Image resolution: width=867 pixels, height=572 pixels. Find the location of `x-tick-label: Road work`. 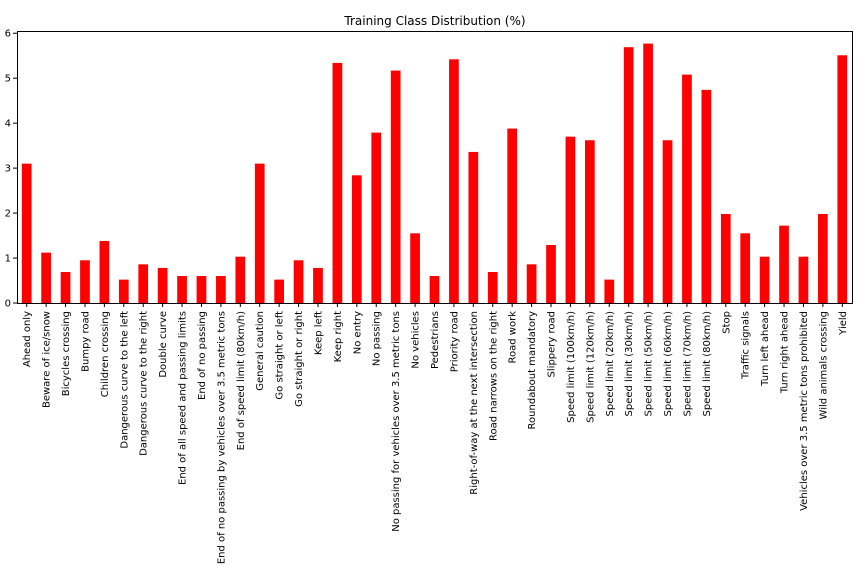

x-tick-label: Road work is located at coordinates (513, 337).